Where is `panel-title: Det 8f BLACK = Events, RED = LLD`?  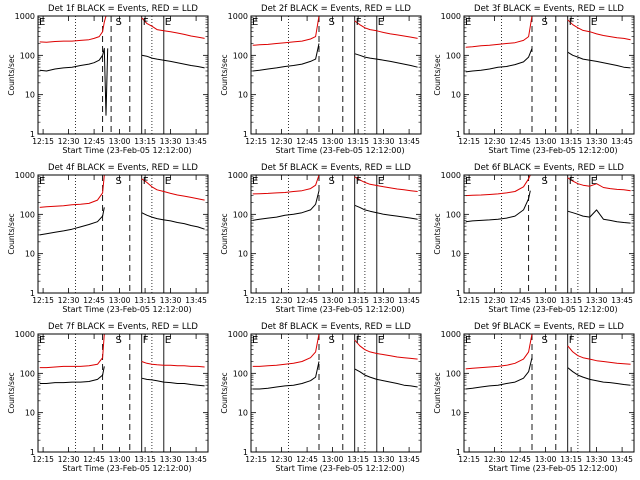 panel-title: Det 8f BLACK = Events, RED = LLD is located at coordinates (336, 327).